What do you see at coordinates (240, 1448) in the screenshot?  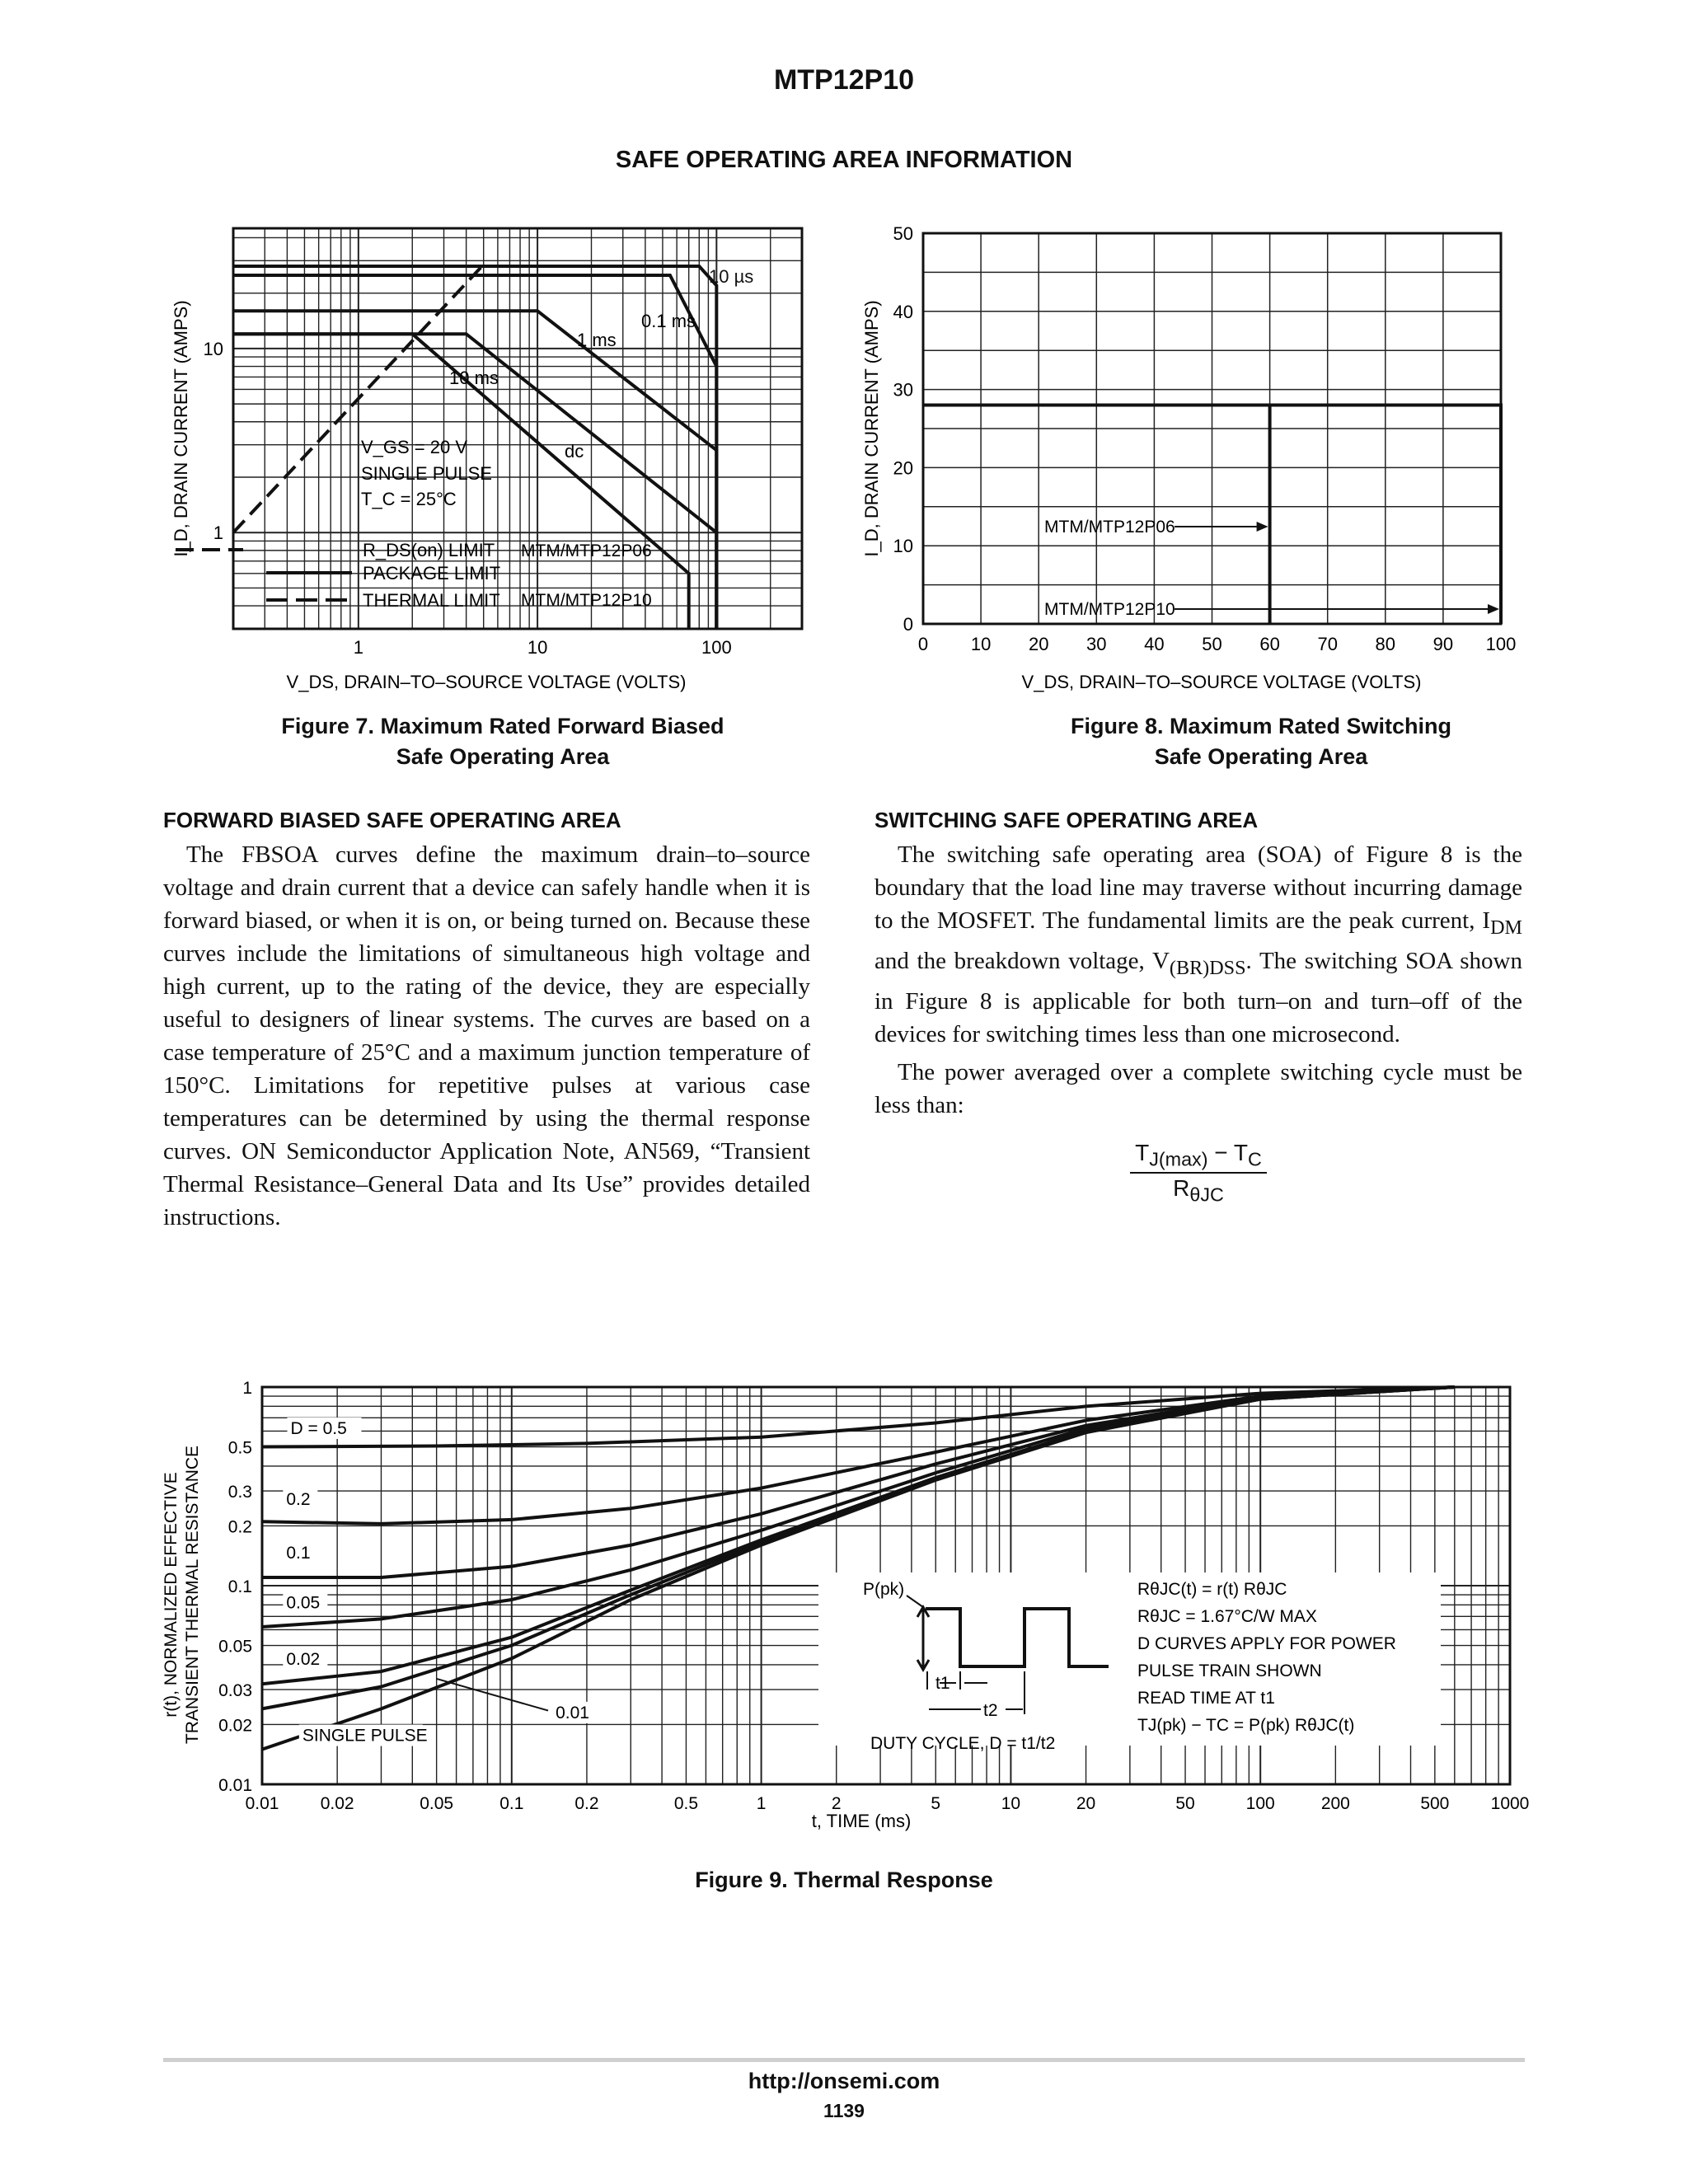 I see `fig9-ytick: 0.5` at bounding box center [240, 1448].